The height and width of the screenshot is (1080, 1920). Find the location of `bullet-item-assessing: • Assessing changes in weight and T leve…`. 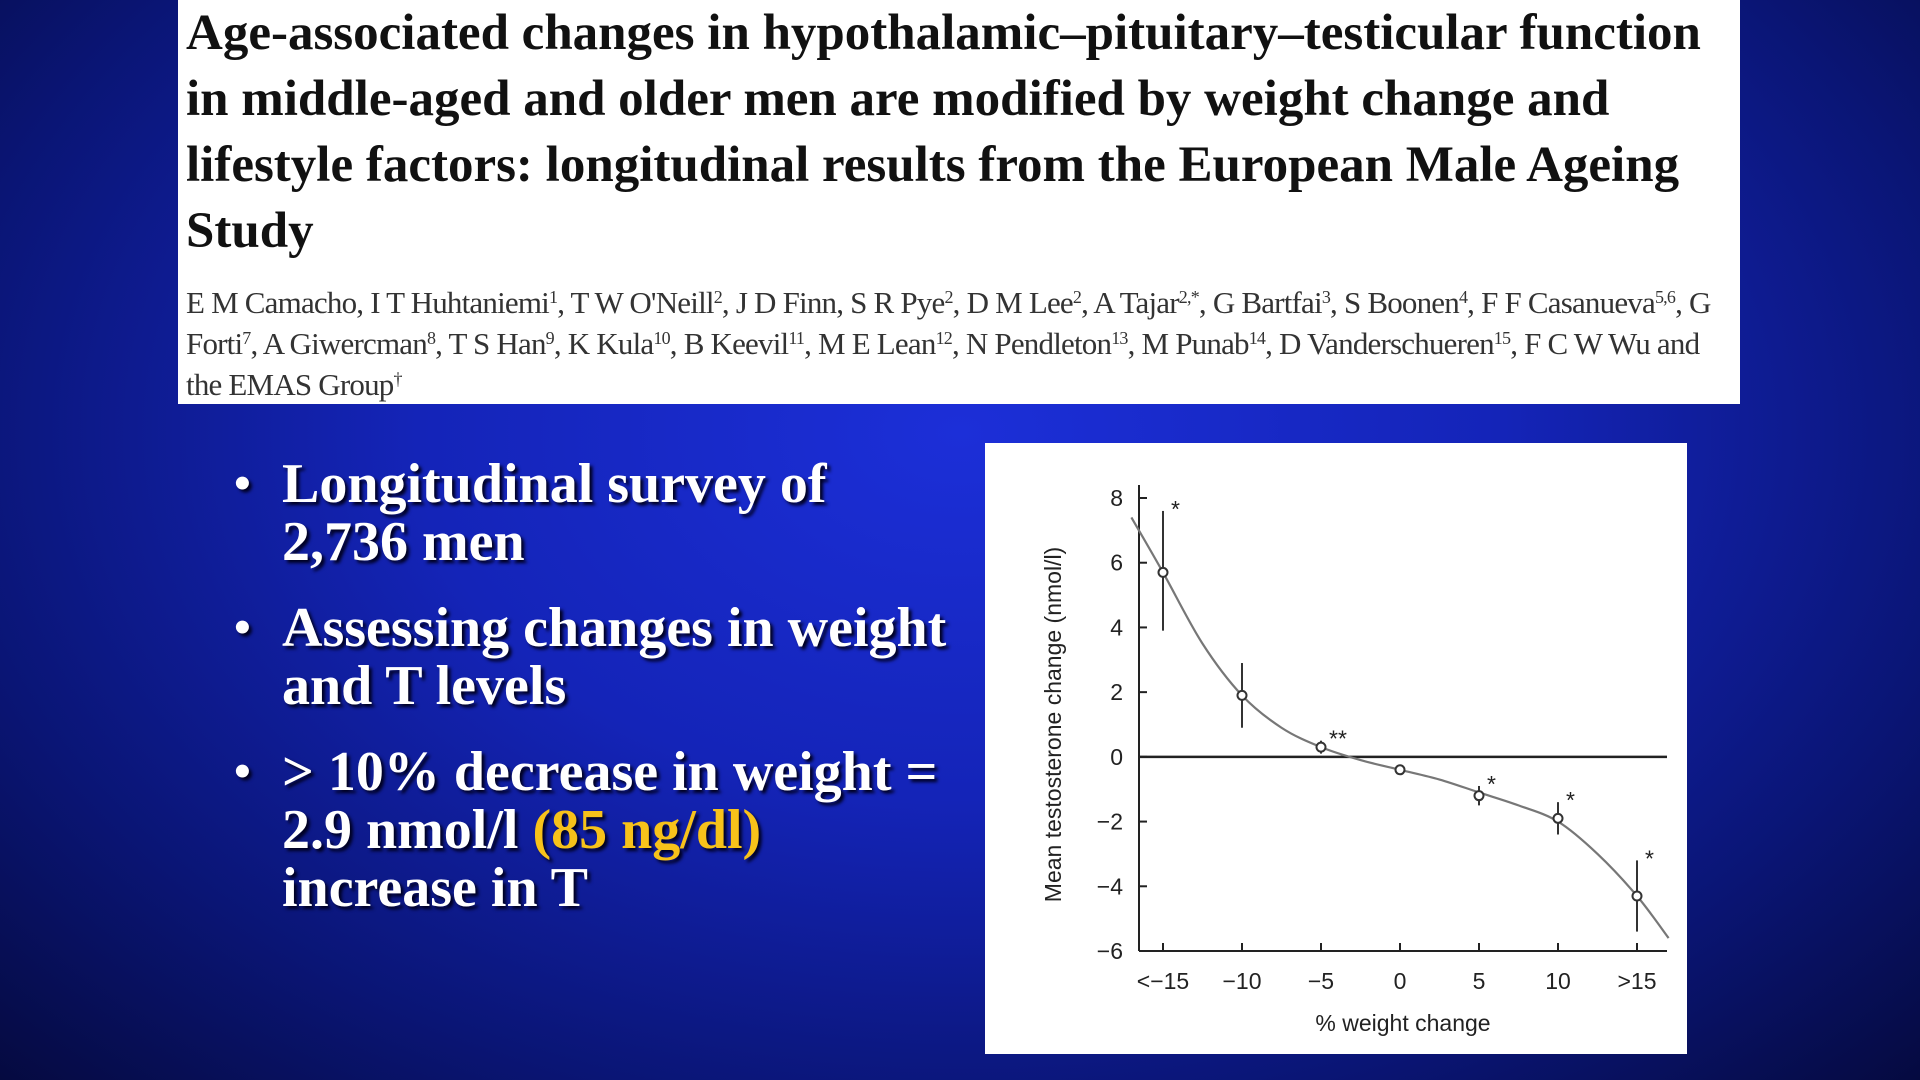

bullet-item-assessing: • Assessing changes in weight and T leve… is located at coordinates (595, 657).